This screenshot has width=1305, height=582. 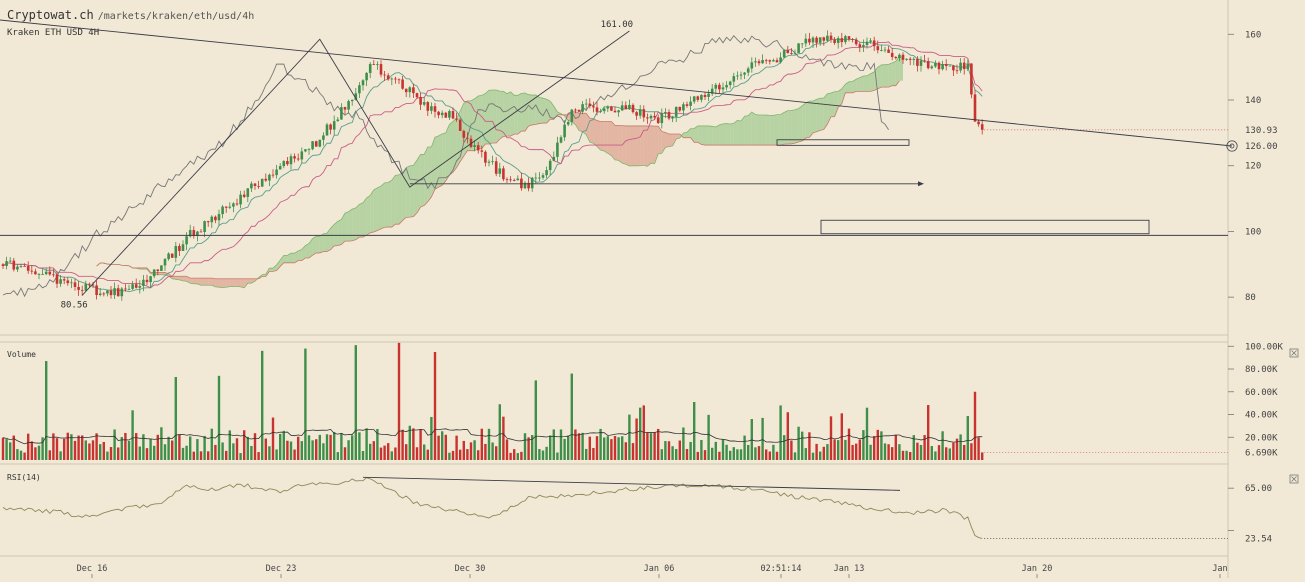 I want to click on volume-tick-label: 100.00K, so click(x=1264, y=347).